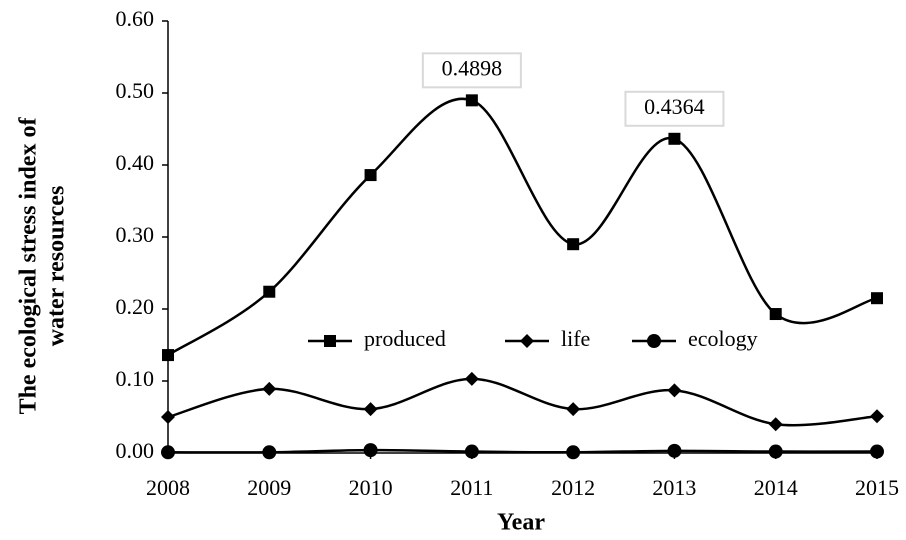 This screenshot has height=540, width=906. What do you see at coordinates (575, 338) in the screenshot?
I see `legend-label: life` at bounding box center [575, 338].